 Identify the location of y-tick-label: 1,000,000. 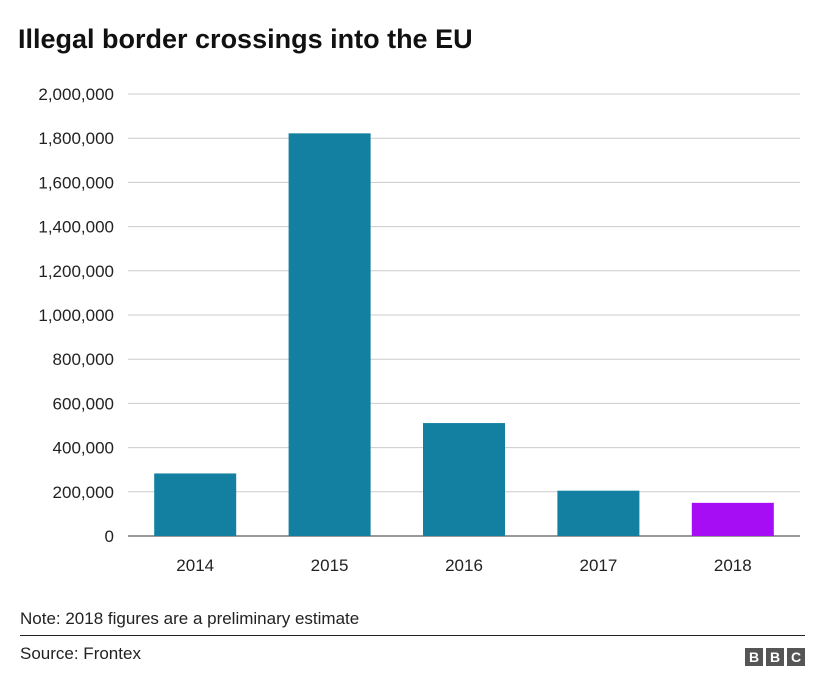
(76, 315).